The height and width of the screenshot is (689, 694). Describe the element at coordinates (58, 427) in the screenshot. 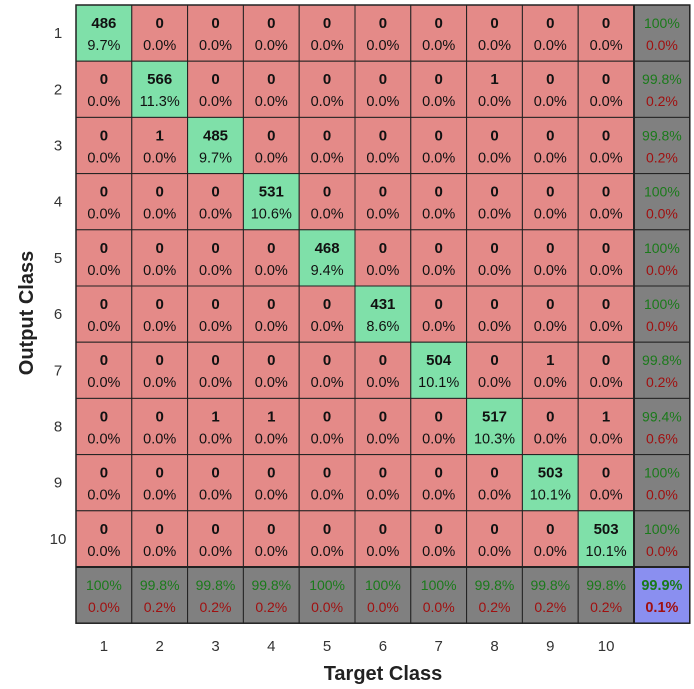

I see `y-tick-label: 8` at that location.